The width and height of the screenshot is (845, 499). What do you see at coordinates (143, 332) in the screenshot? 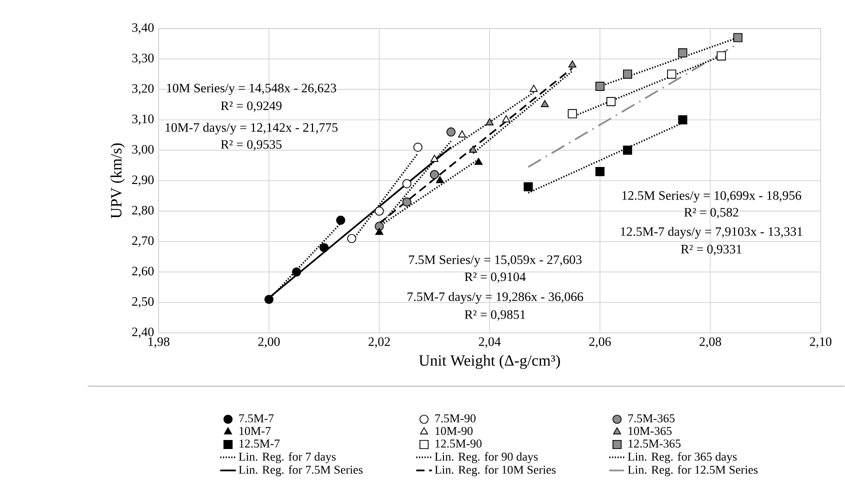
I see `y-tick-label: 2,40` at bounding box center [143, 332].